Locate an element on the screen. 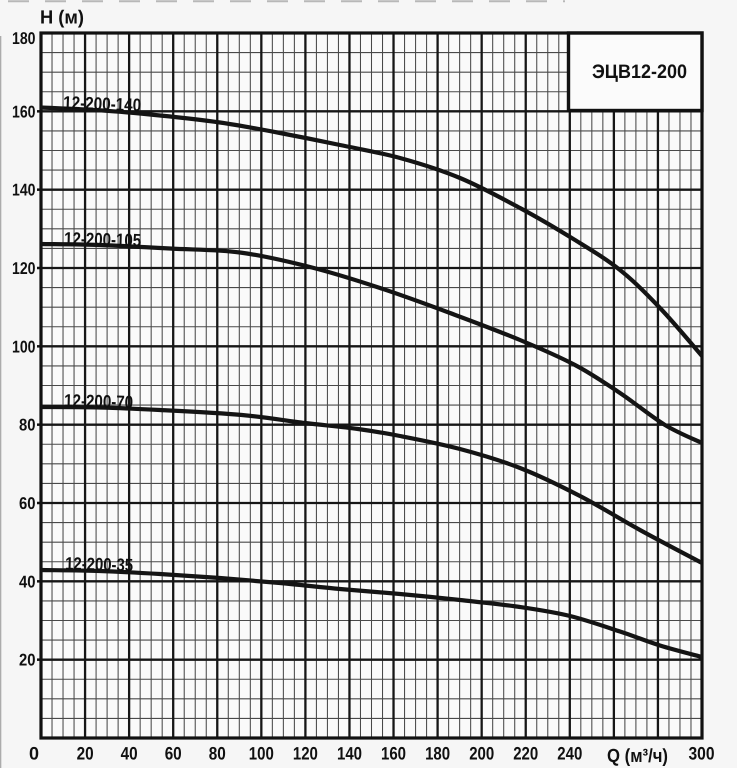  svg-text: 12-200-70 is located at coordinates (98, 402).